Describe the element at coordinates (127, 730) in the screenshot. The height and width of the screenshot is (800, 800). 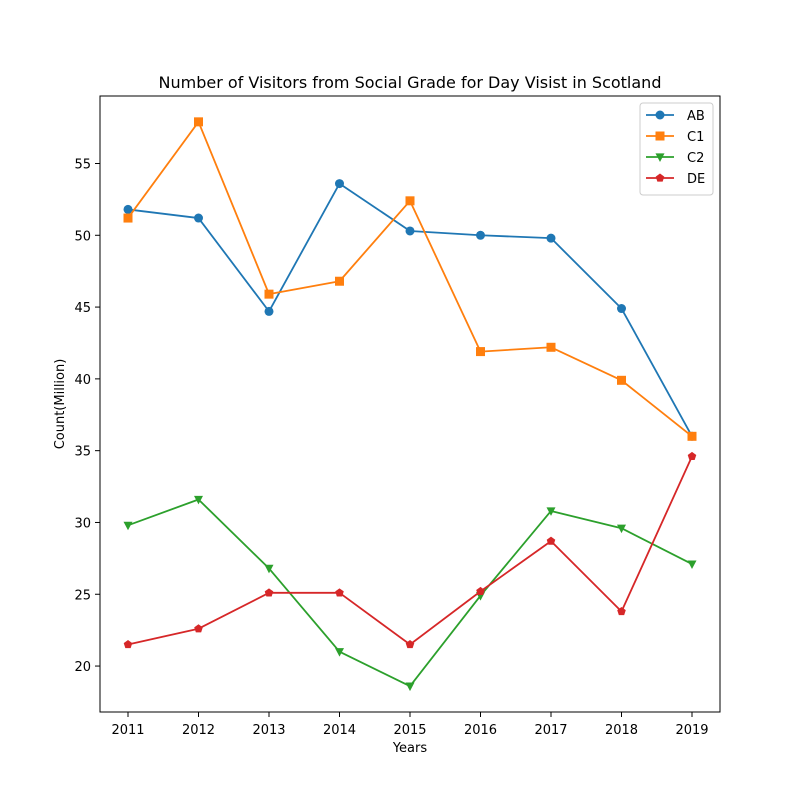
I see `x-tick-label: 2011` at that location.